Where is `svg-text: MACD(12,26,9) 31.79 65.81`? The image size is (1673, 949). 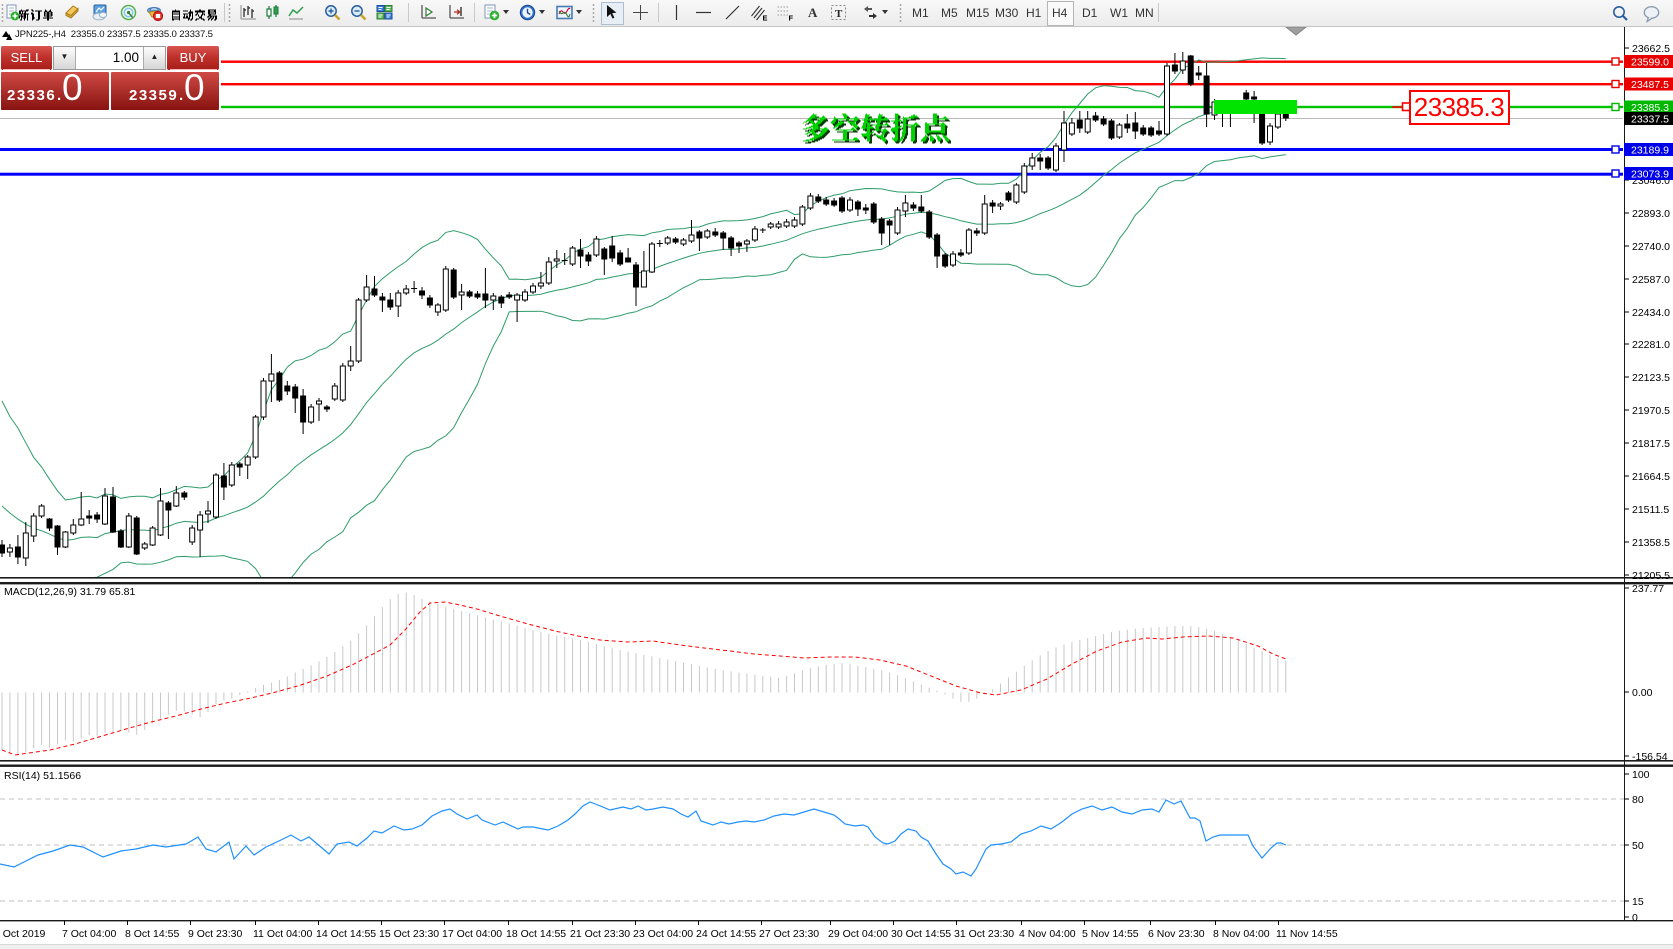
svg-text: MACD(12,26,9) 31.79 65.81 is located at coordinates (69, 592).